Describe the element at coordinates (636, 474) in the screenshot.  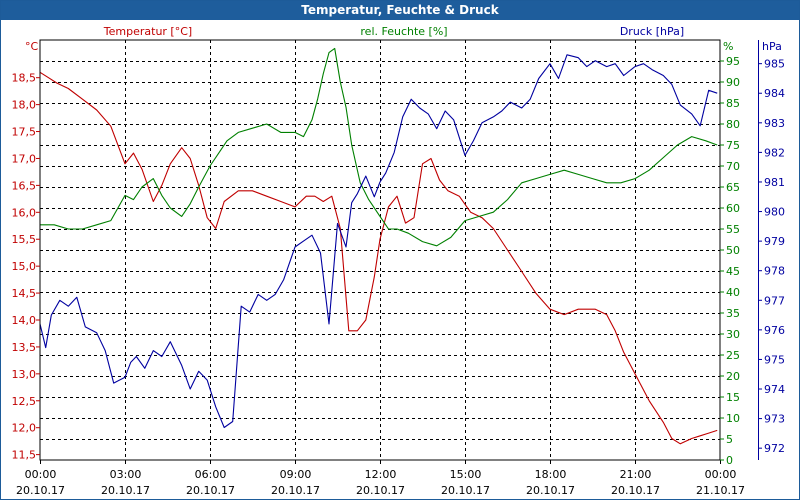
I see `x-tick-label-time: 21:00` at that location.